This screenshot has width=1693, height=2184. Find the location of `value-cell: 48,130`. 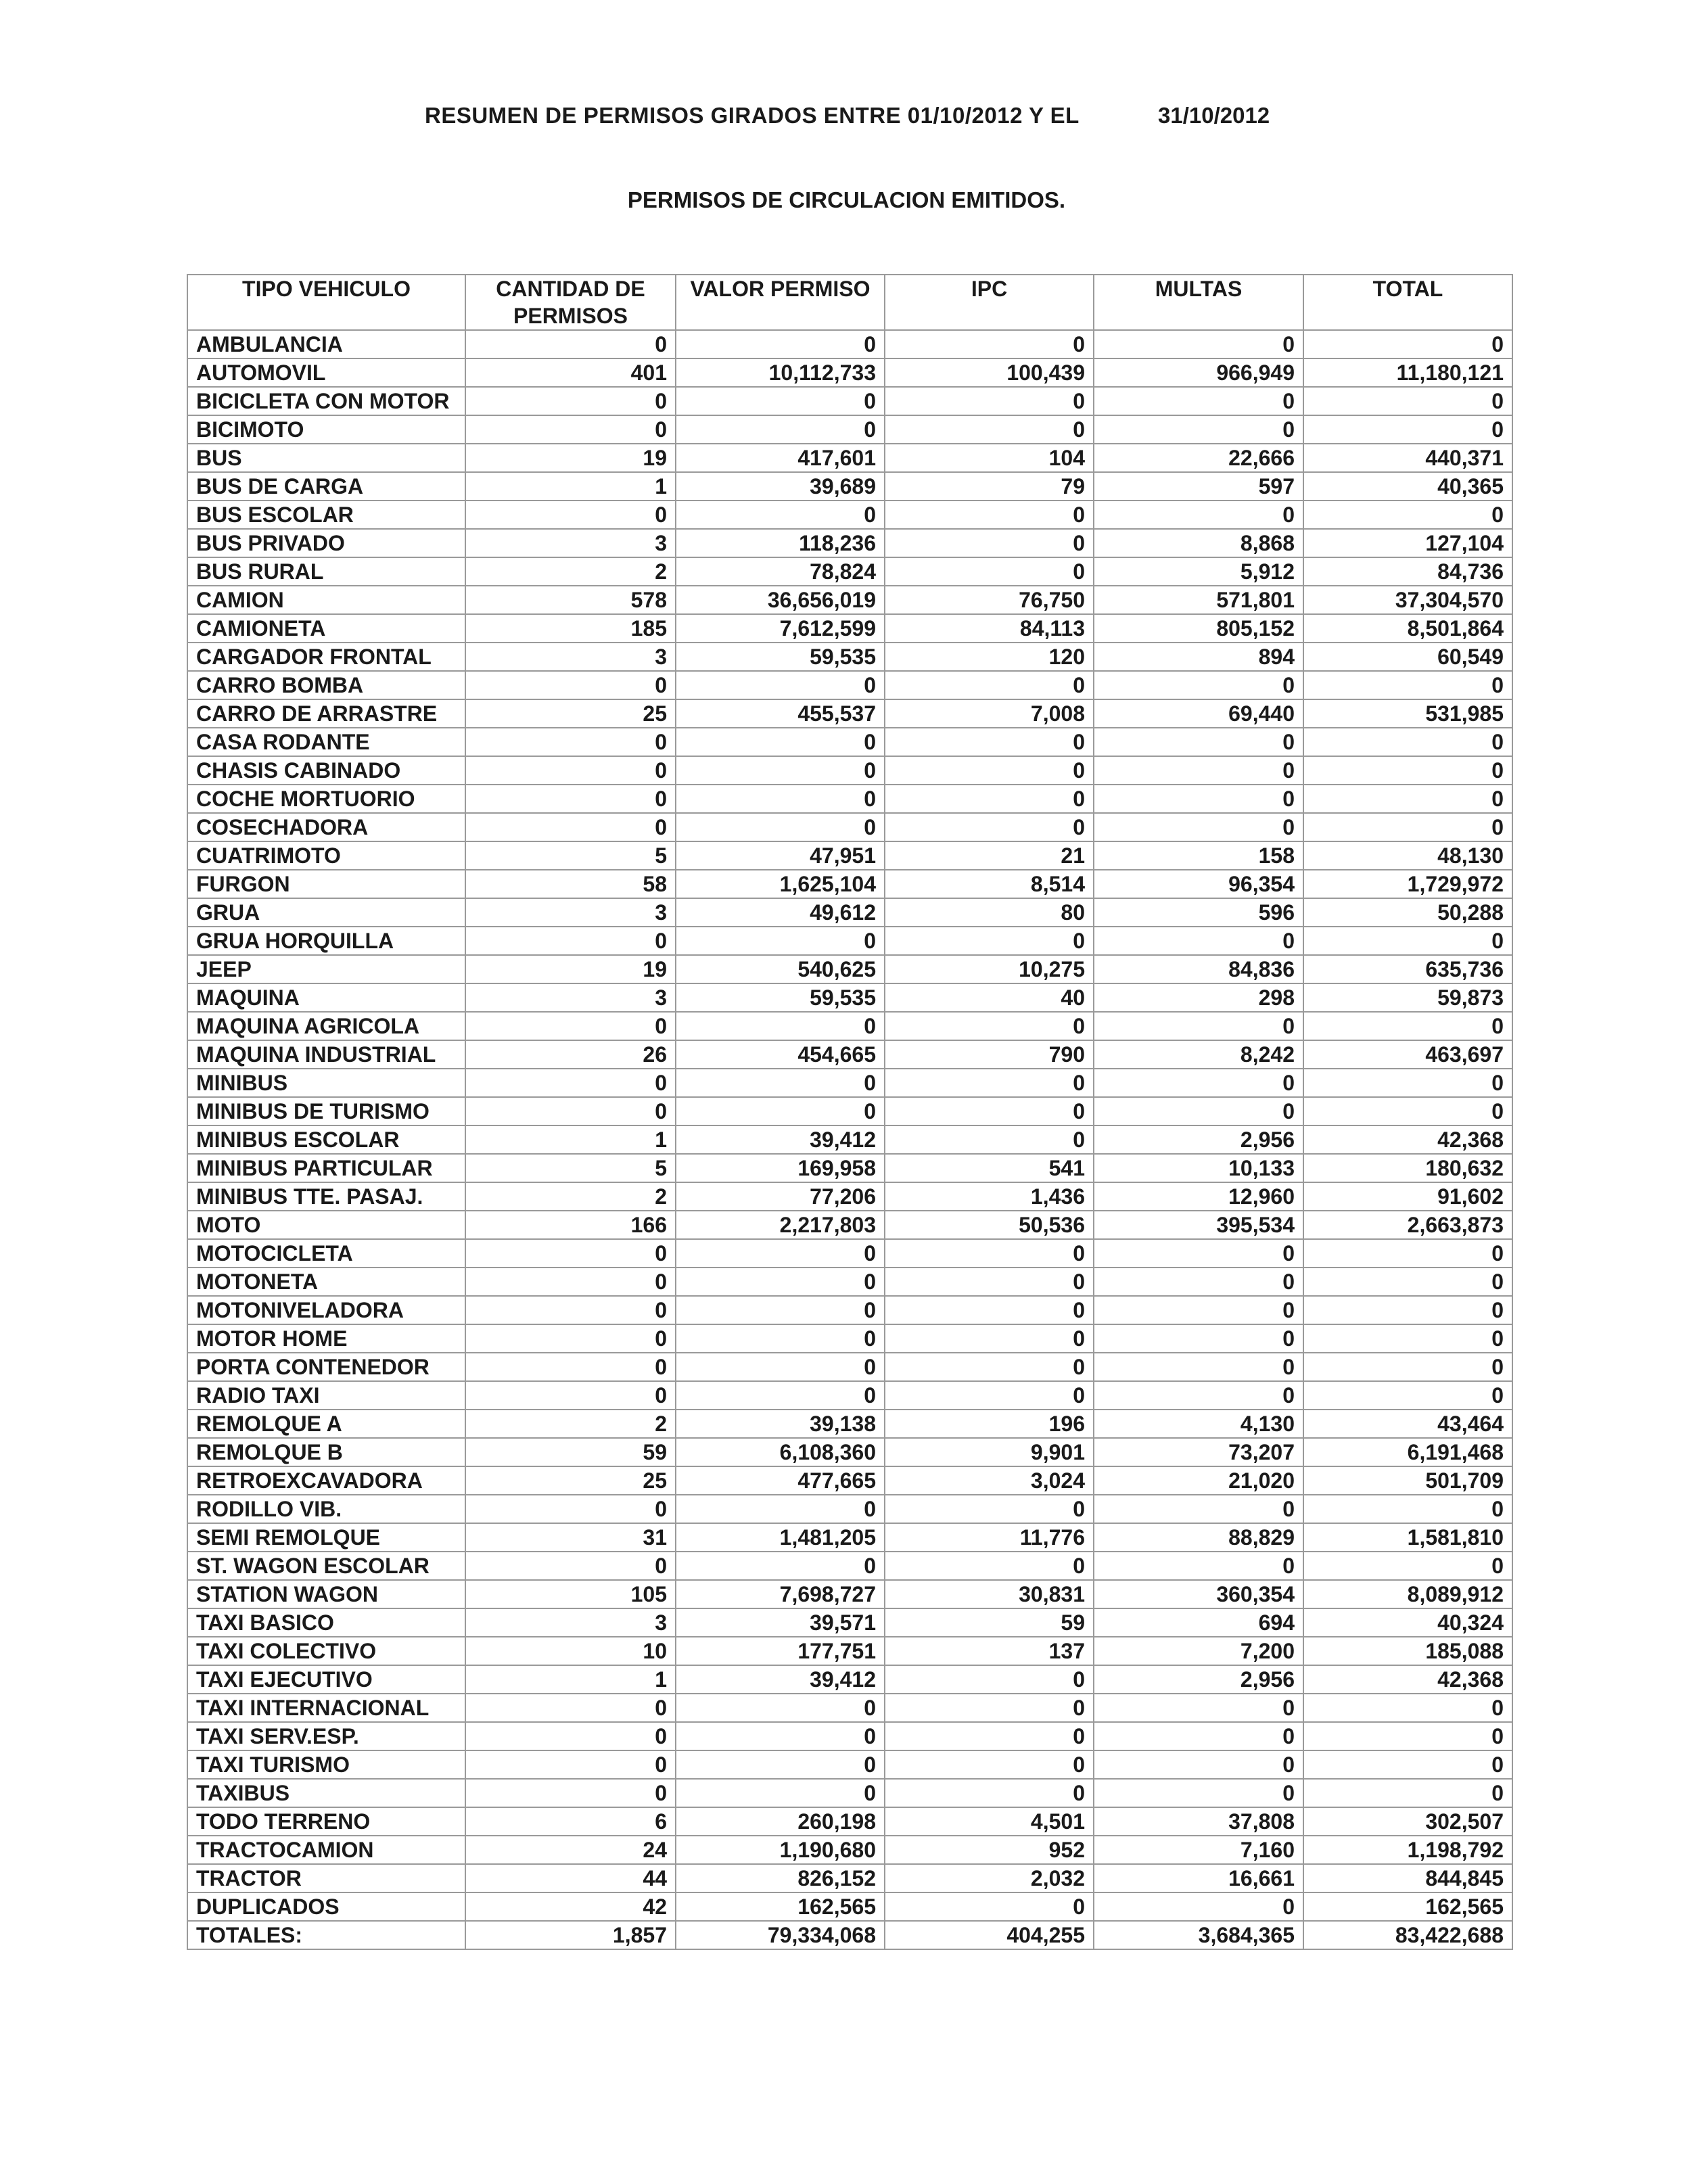

value-cell: 48,130 is located at coordinates (1408, 855).